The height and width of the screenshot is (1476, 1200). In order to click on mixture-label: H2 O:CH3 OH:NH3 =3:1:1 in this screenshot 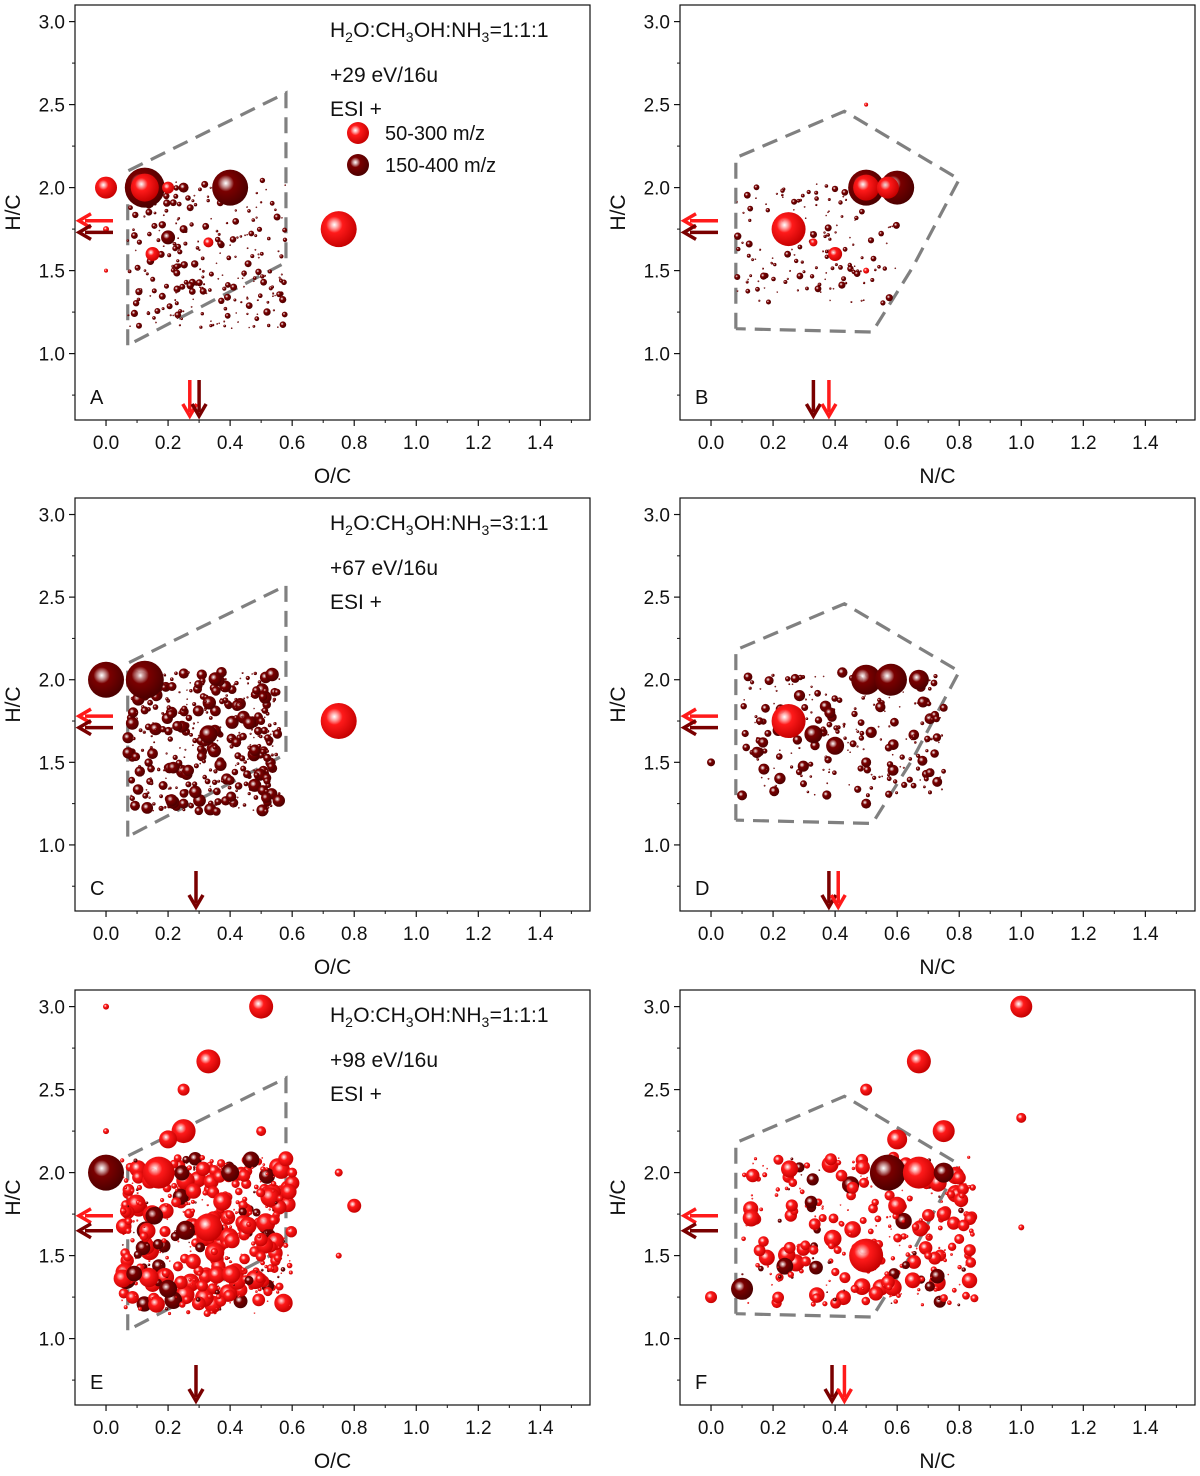, I will do `click(439, 525)`.